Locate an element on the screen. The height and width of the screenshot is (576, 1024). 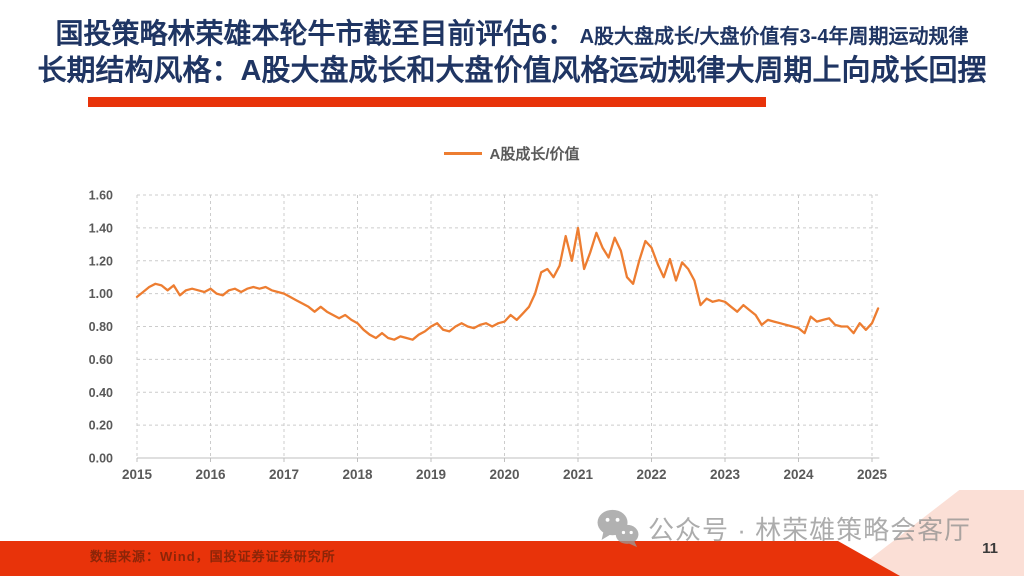
footer-decor is located at coordinates (512, 533).